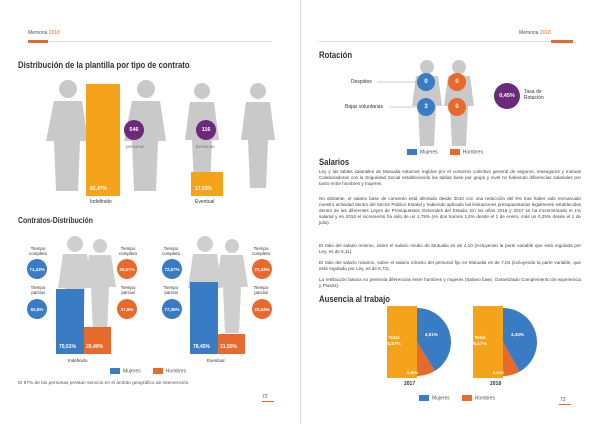 The image size is (600, 424). Describe the element at coordinates (205, 202) in the screenshot. I see `eventual-label: Eventual` at that location.